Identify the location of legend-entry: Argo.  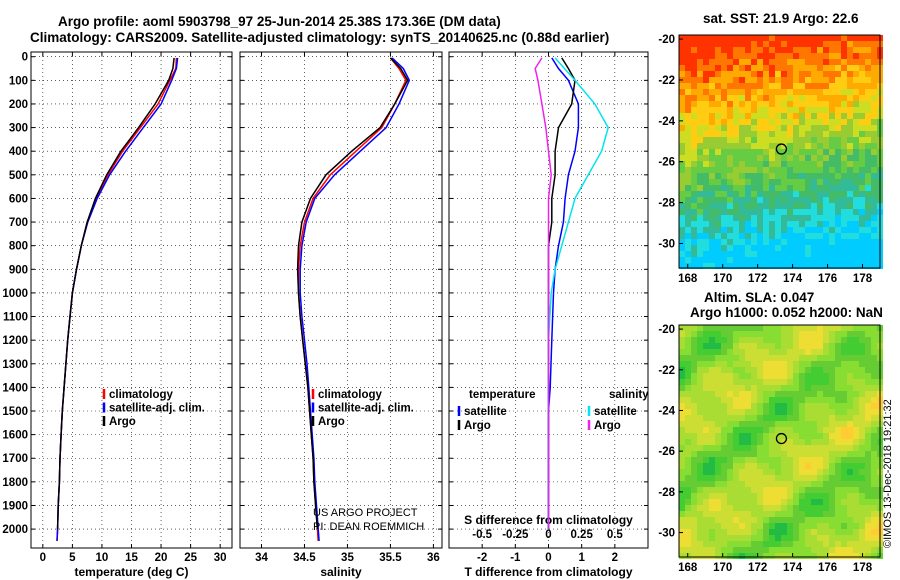
(331, 422).